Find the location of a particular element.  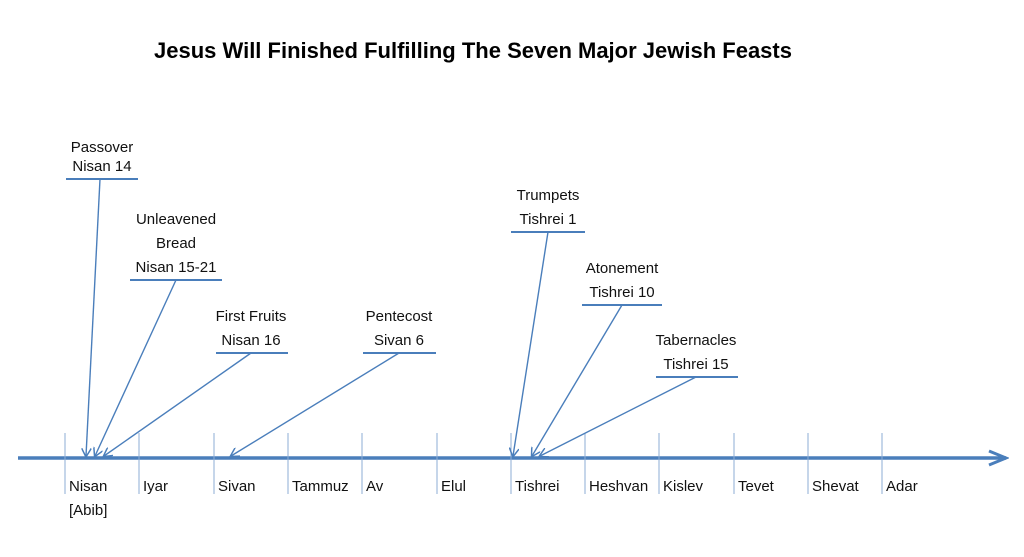

feast-marker: First Fruits Nisan 16 is located at coordinates (196, 382).